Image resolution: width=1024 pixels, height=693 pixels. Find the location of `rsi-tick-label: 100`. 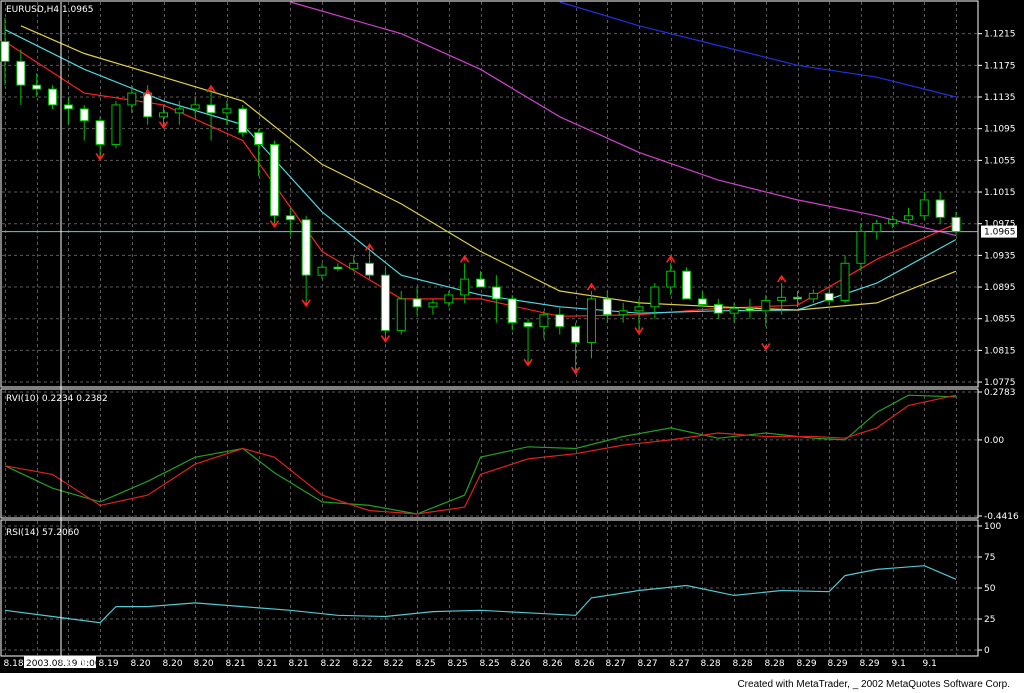

rsi-tick-label: 100 is located at coordinates (992, 527).